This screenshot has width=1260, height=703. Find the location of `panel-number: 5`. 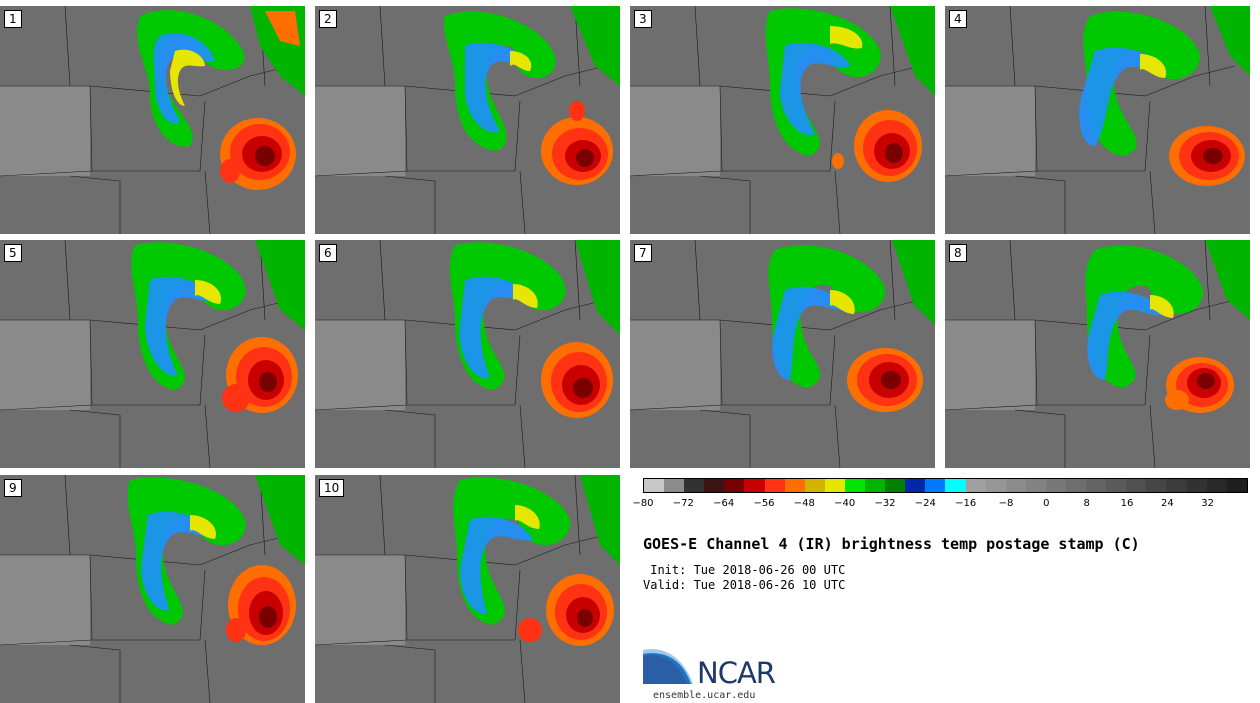

panel-number: 5 is located at coordinates (13, 253).